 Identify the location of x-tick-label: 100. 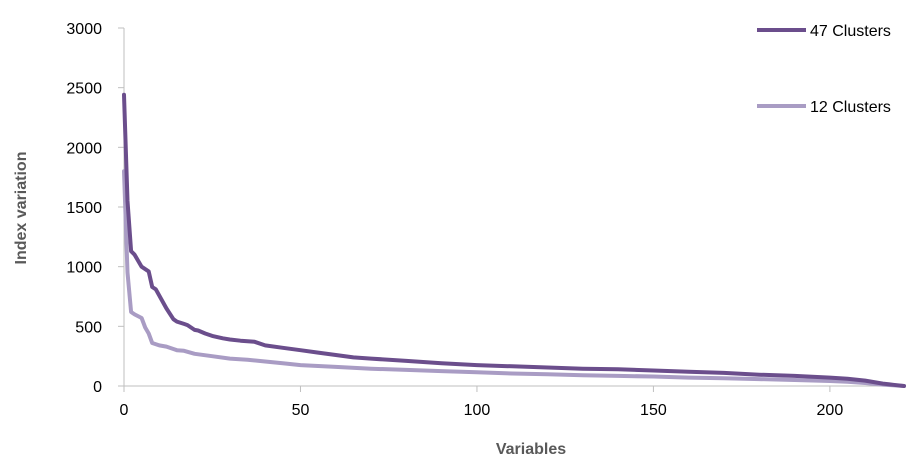
(477, 410).